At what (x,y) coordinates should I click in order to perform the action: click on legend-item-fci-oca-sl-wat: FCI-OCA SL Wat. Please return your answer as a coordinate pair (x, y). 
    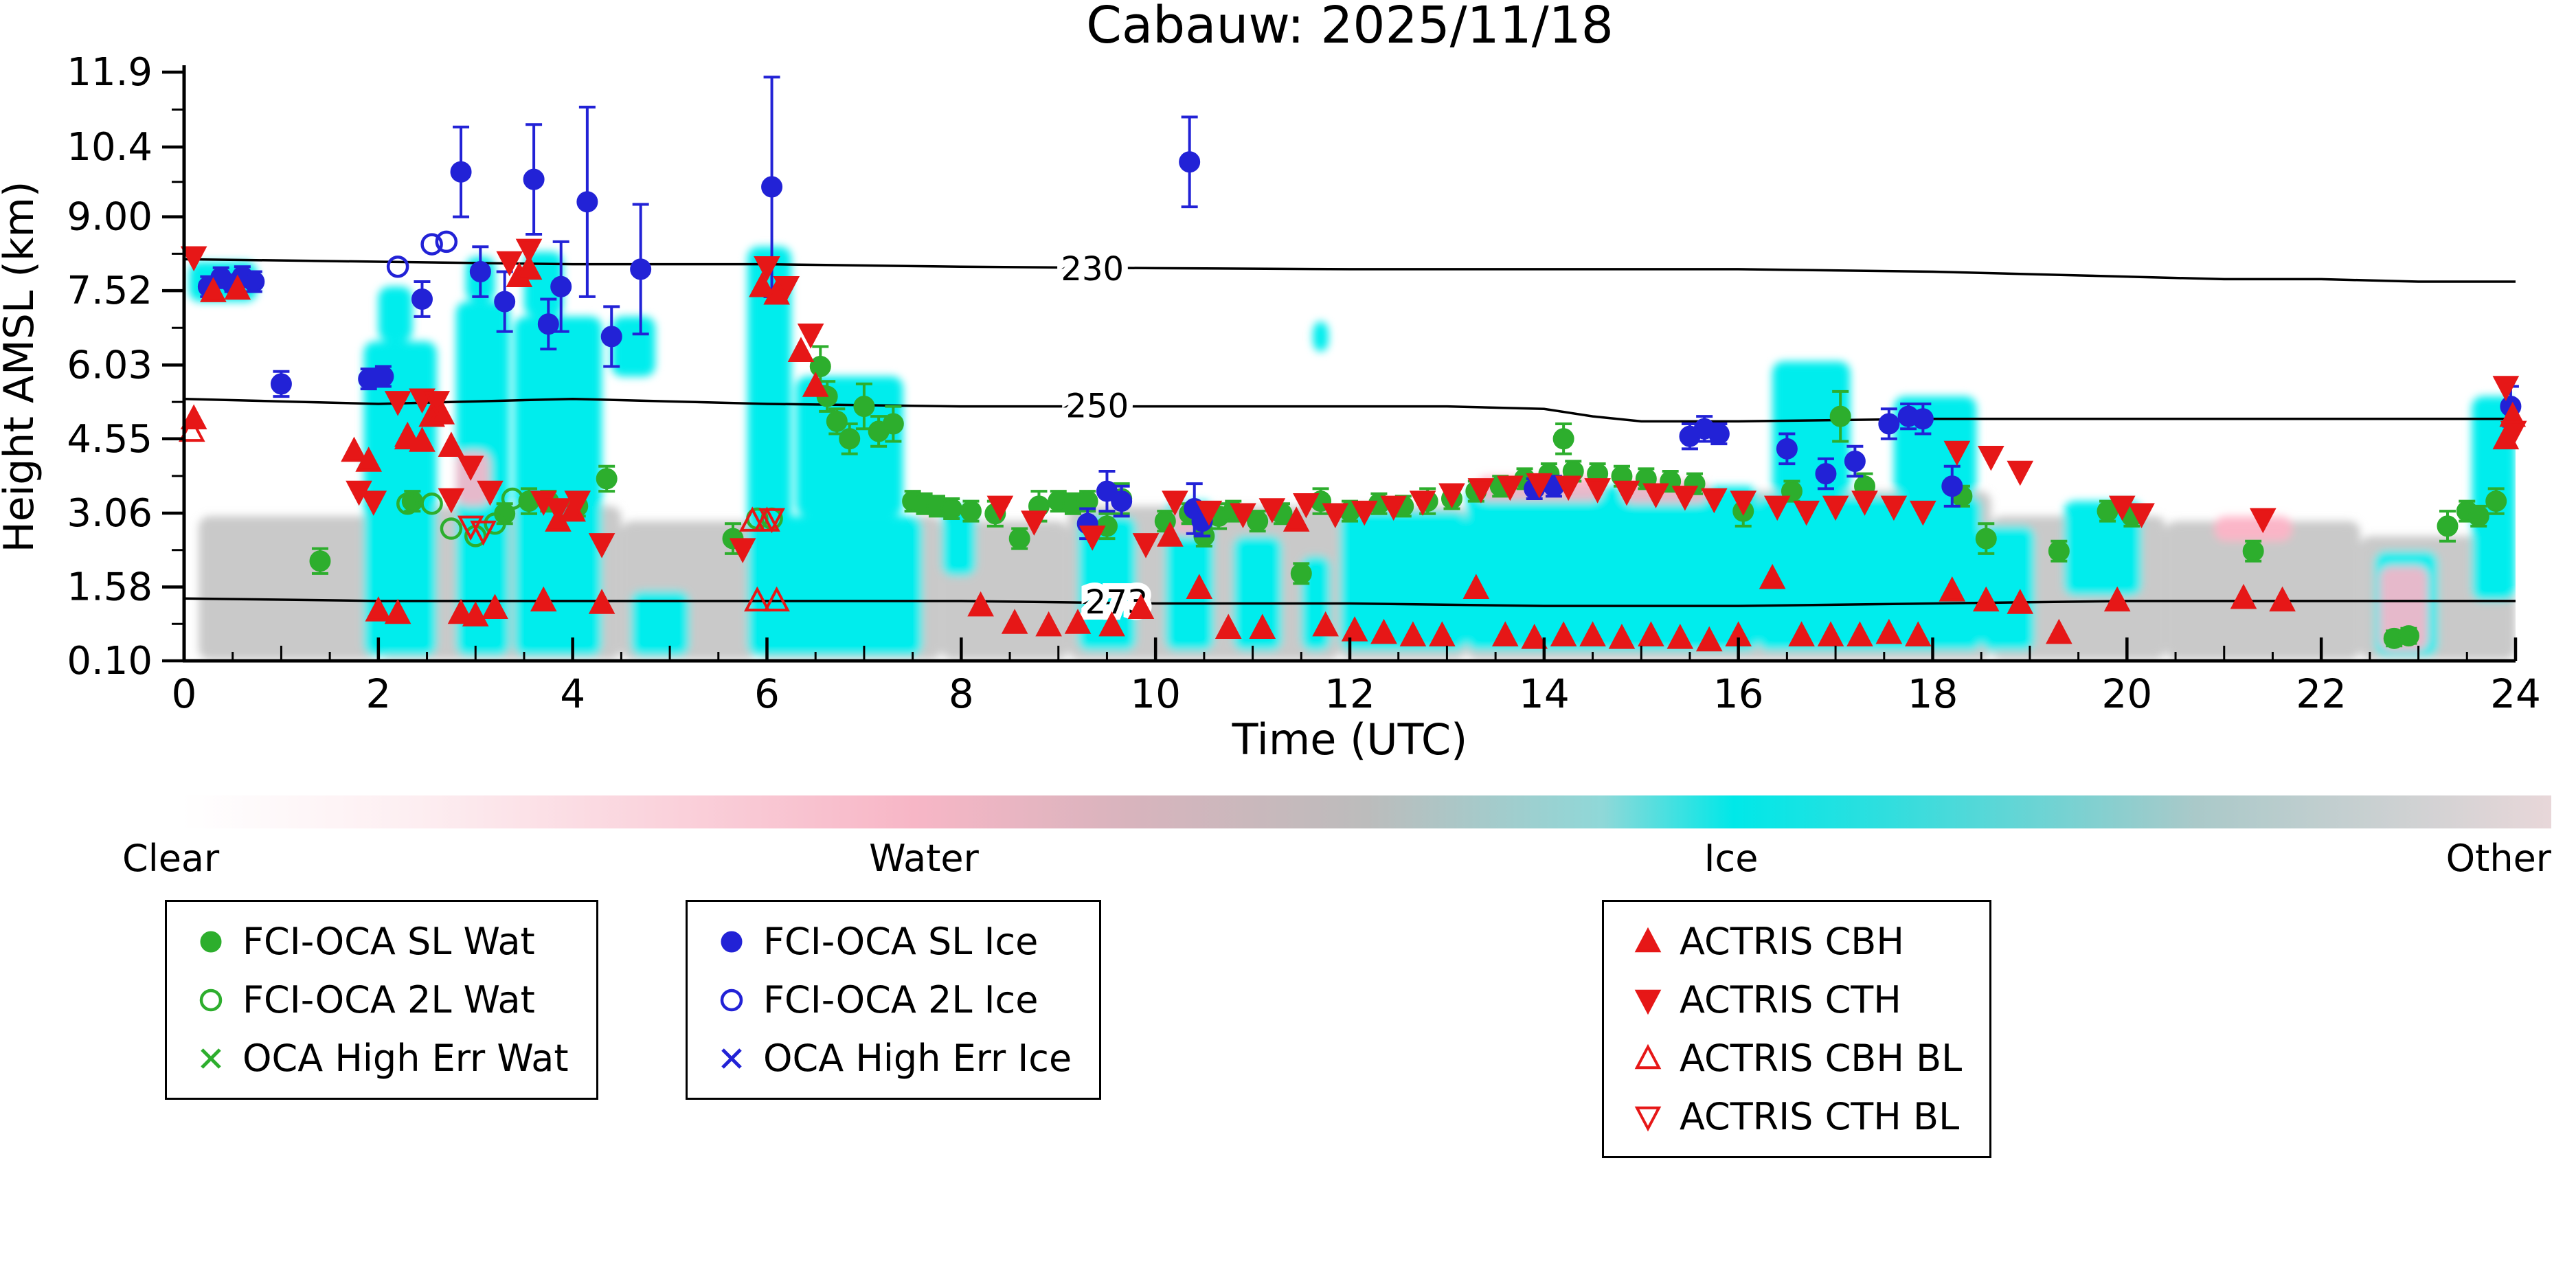
    Looking at the image, I should click on (381, 941).